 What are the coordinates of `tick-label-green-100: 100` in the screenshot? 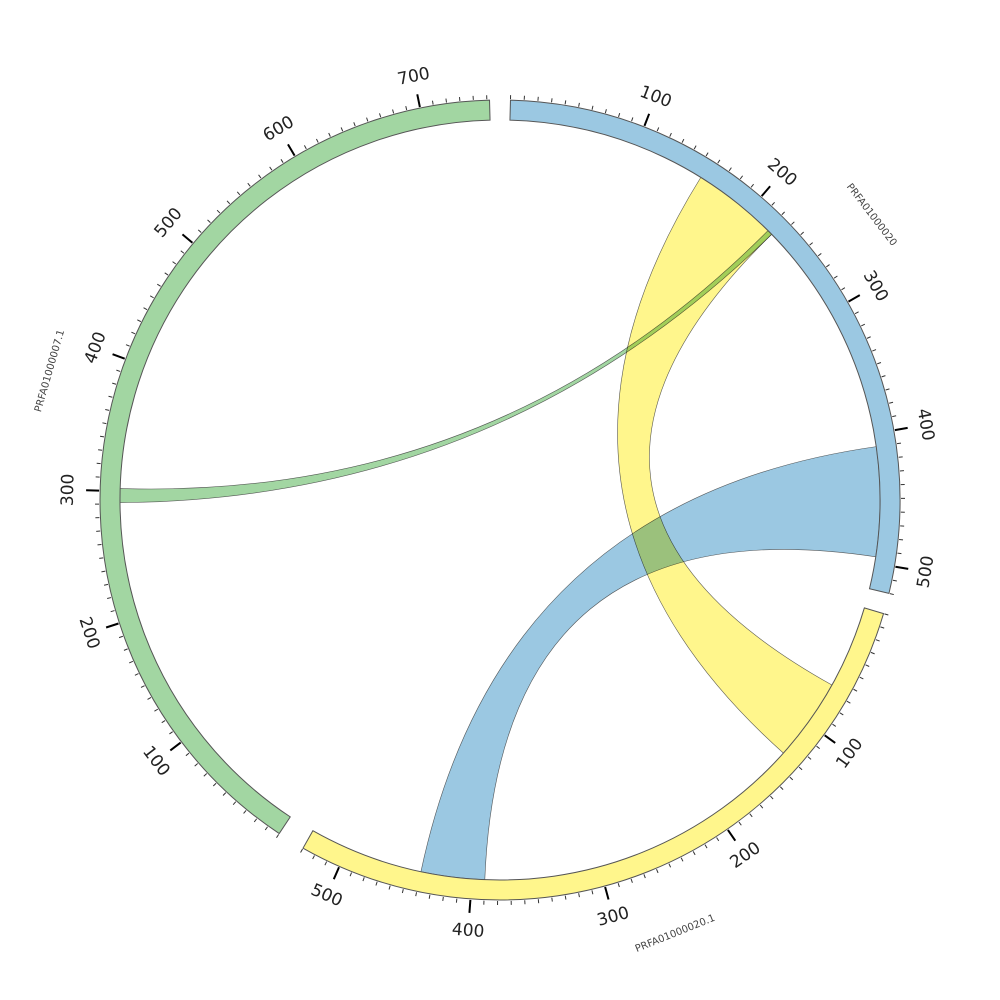 It's located at (156, 761).